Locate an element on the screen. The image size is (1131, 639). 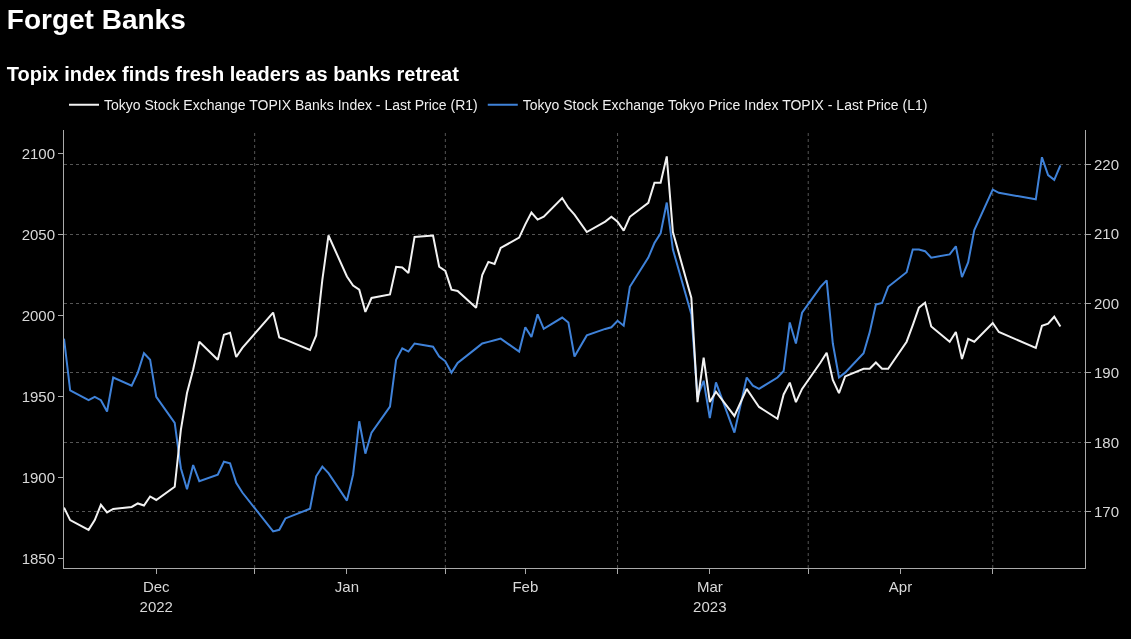
legend-label: Tokyo Stock Exchange TOPIX Banks Index - Last Price (R1) is located at coordinates (291, 105).